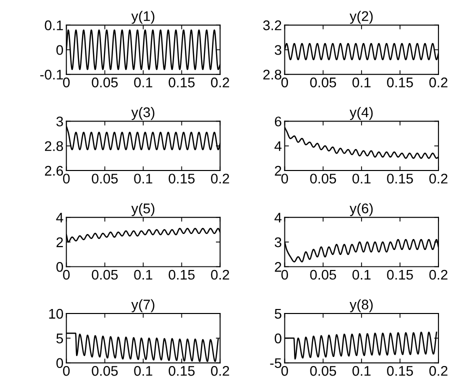 The width and height of the screenshot is (474, 386). I want to click on chart-title: y(3), so click(142, 113).